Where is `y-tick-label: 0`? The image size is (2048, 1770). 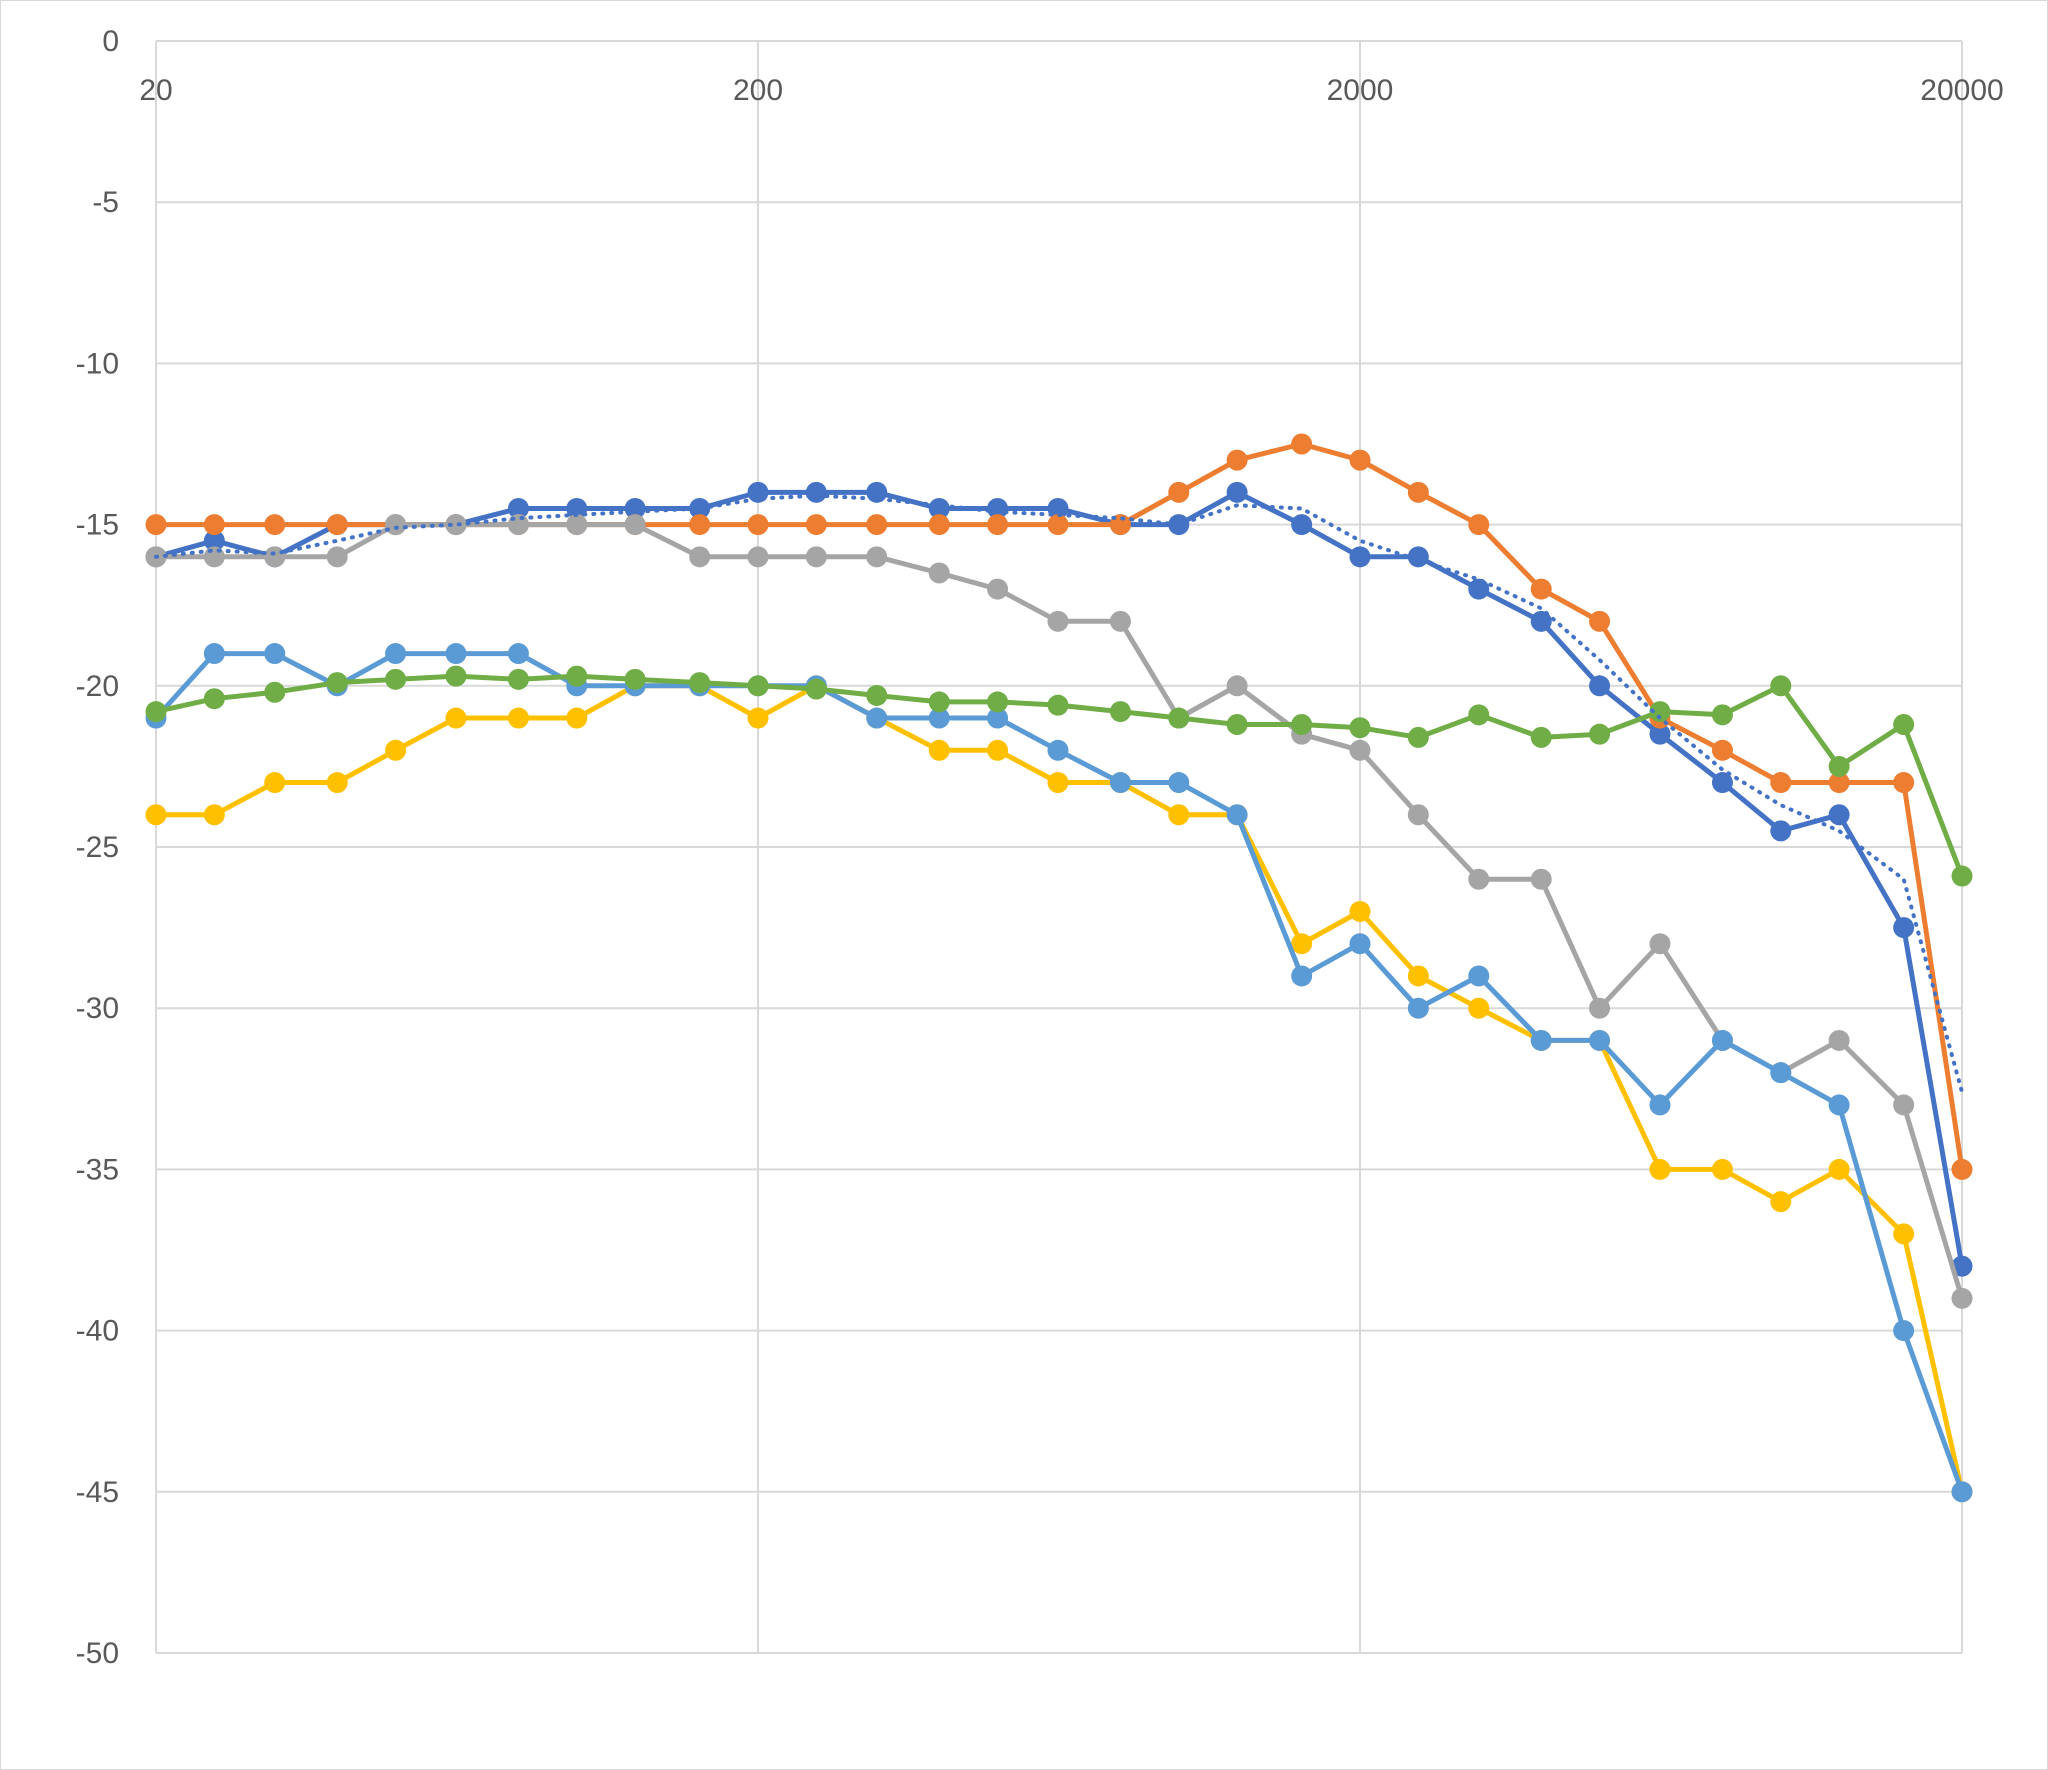 y-tick-label: 0 is located at coordinates (110, 41).